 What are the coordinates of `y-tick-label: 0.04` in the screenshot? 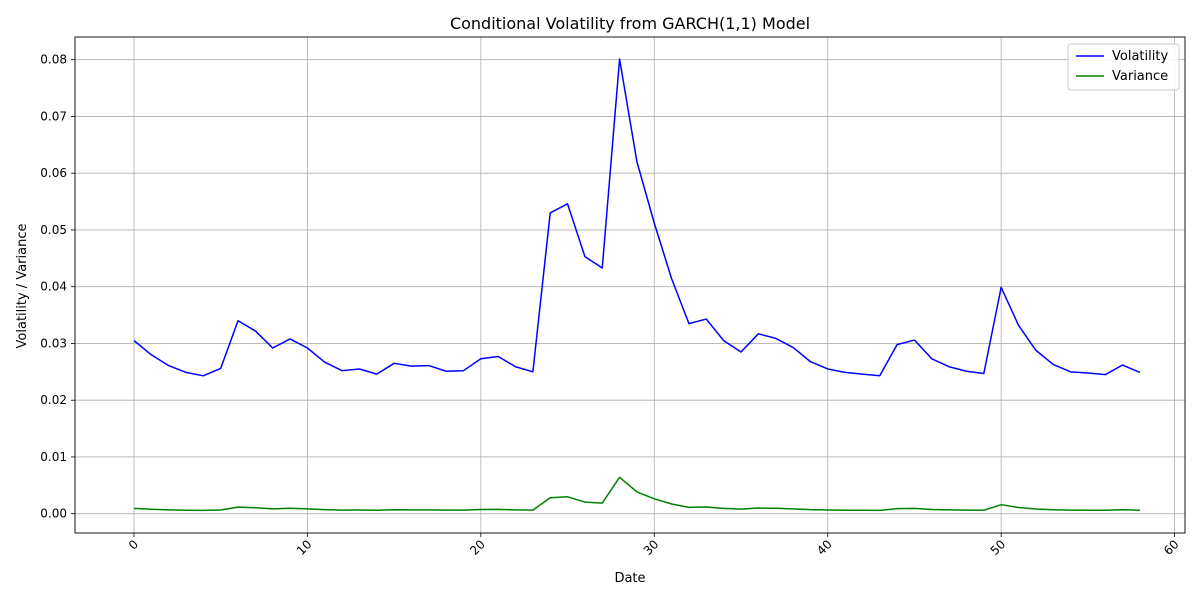 It's located at (53, 287).